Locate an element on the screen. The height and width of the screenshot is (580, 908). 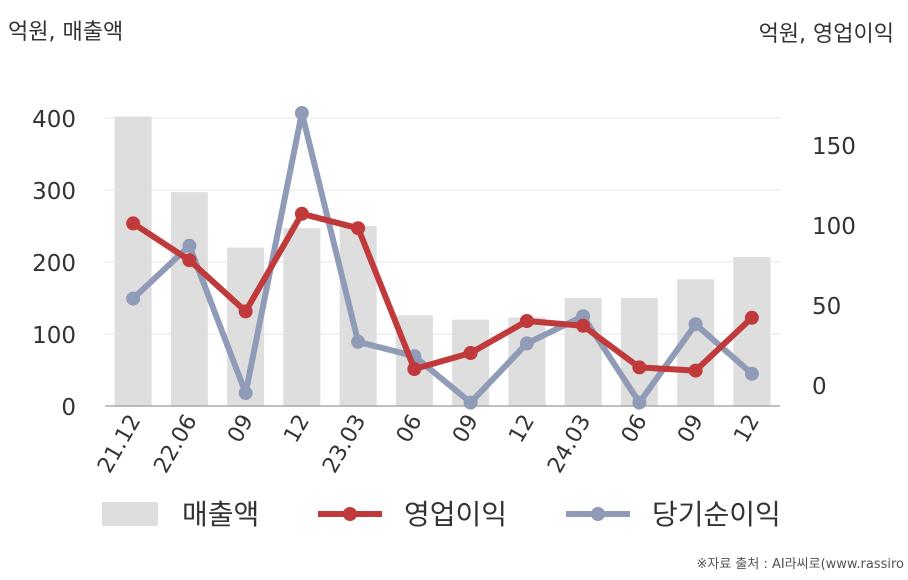
right-tick-label: 150 is located at coordinates (834, 147).